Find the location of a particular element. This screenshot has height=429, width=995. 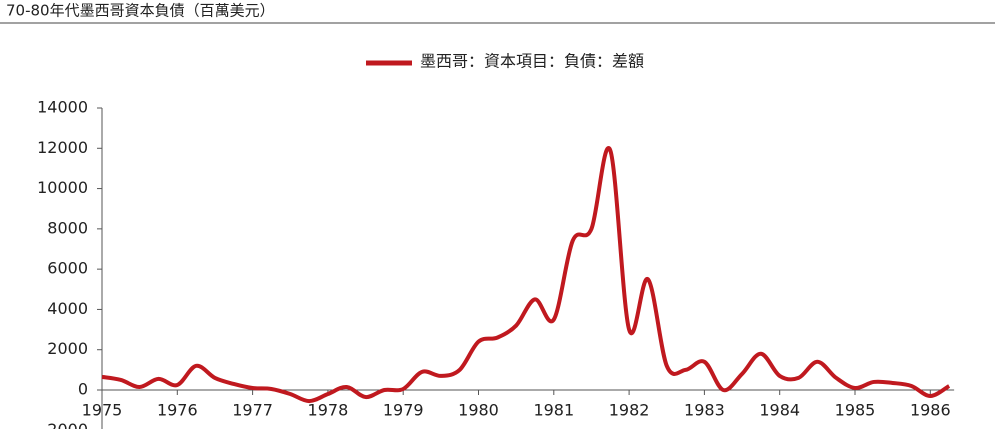

x-tick-label: 1975 is located at coordinates (102, 410).